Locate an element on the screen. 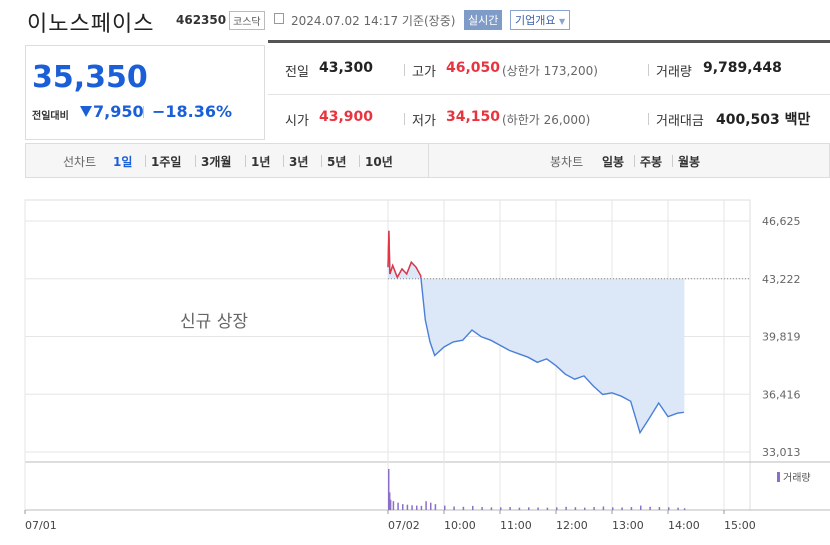 Image resolution: width=830 pixels, height=545 pixels. x-tick-label: 13:00 is located at coordinates (628, 525).